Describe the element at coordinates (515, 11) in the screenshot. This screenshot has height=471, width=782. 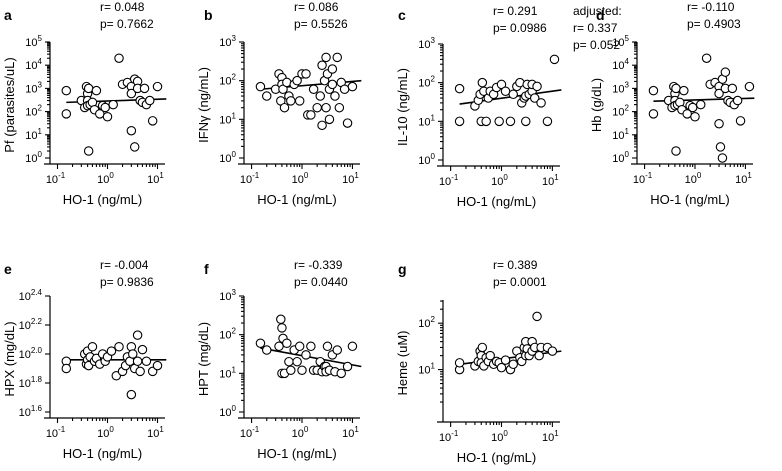
I see `stat-line: r= 0.291` at that location.